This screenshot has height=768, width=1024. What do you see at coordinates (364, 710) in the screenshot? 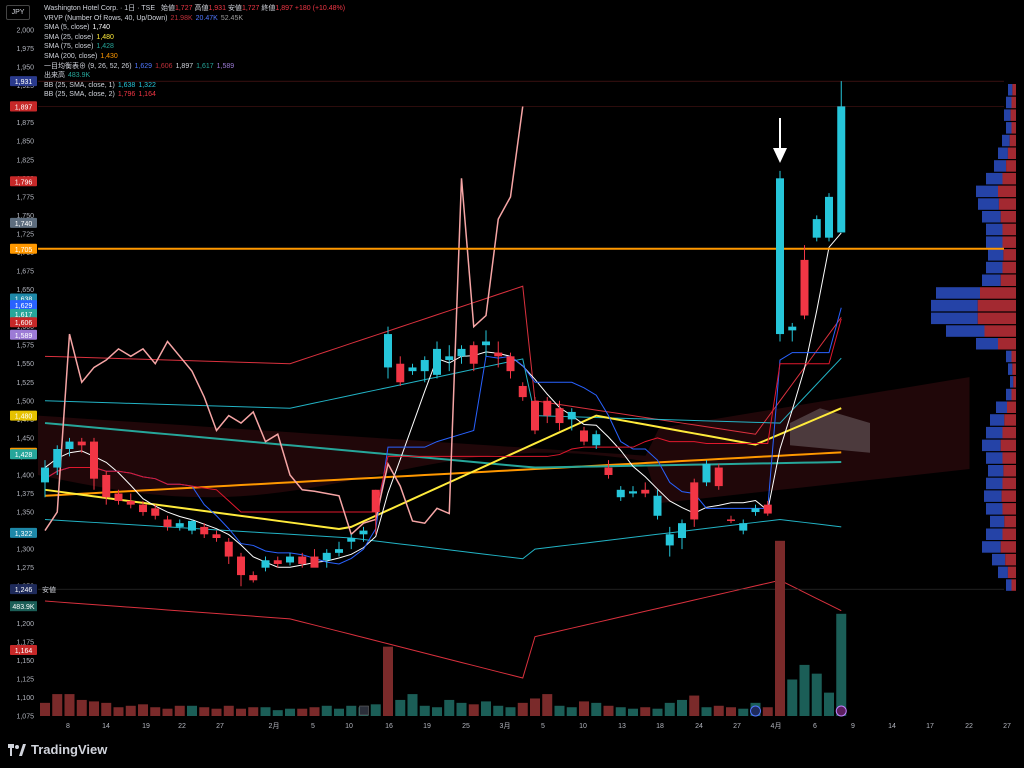
I see `earnings-marker-icon` at bounding box center [364, 710].